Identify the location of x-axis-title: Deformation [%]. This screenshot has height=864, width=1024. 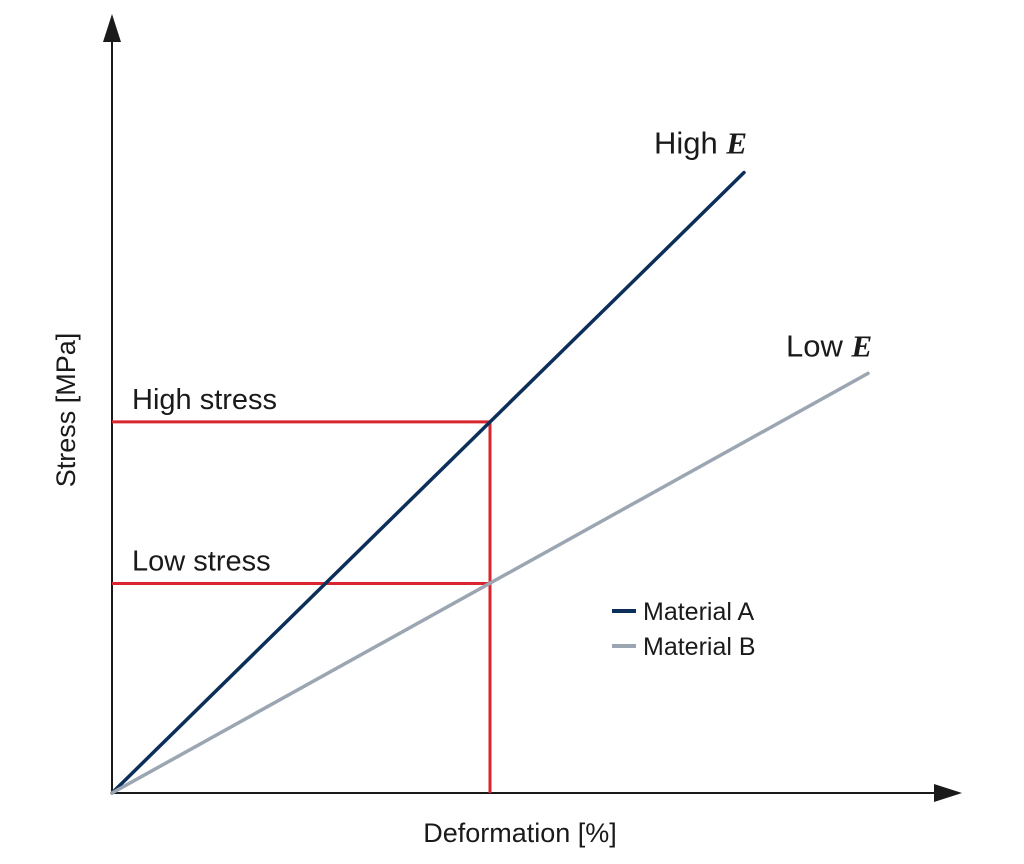
(520, 833).